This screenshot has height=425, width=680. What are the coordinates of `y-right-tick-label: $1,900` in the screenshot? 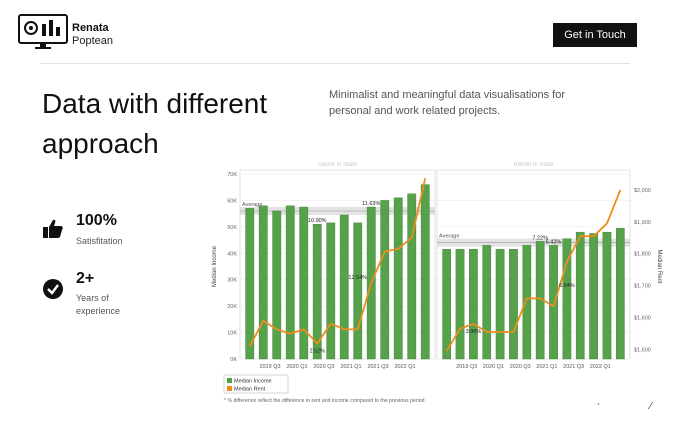 It's located at (642, 223).